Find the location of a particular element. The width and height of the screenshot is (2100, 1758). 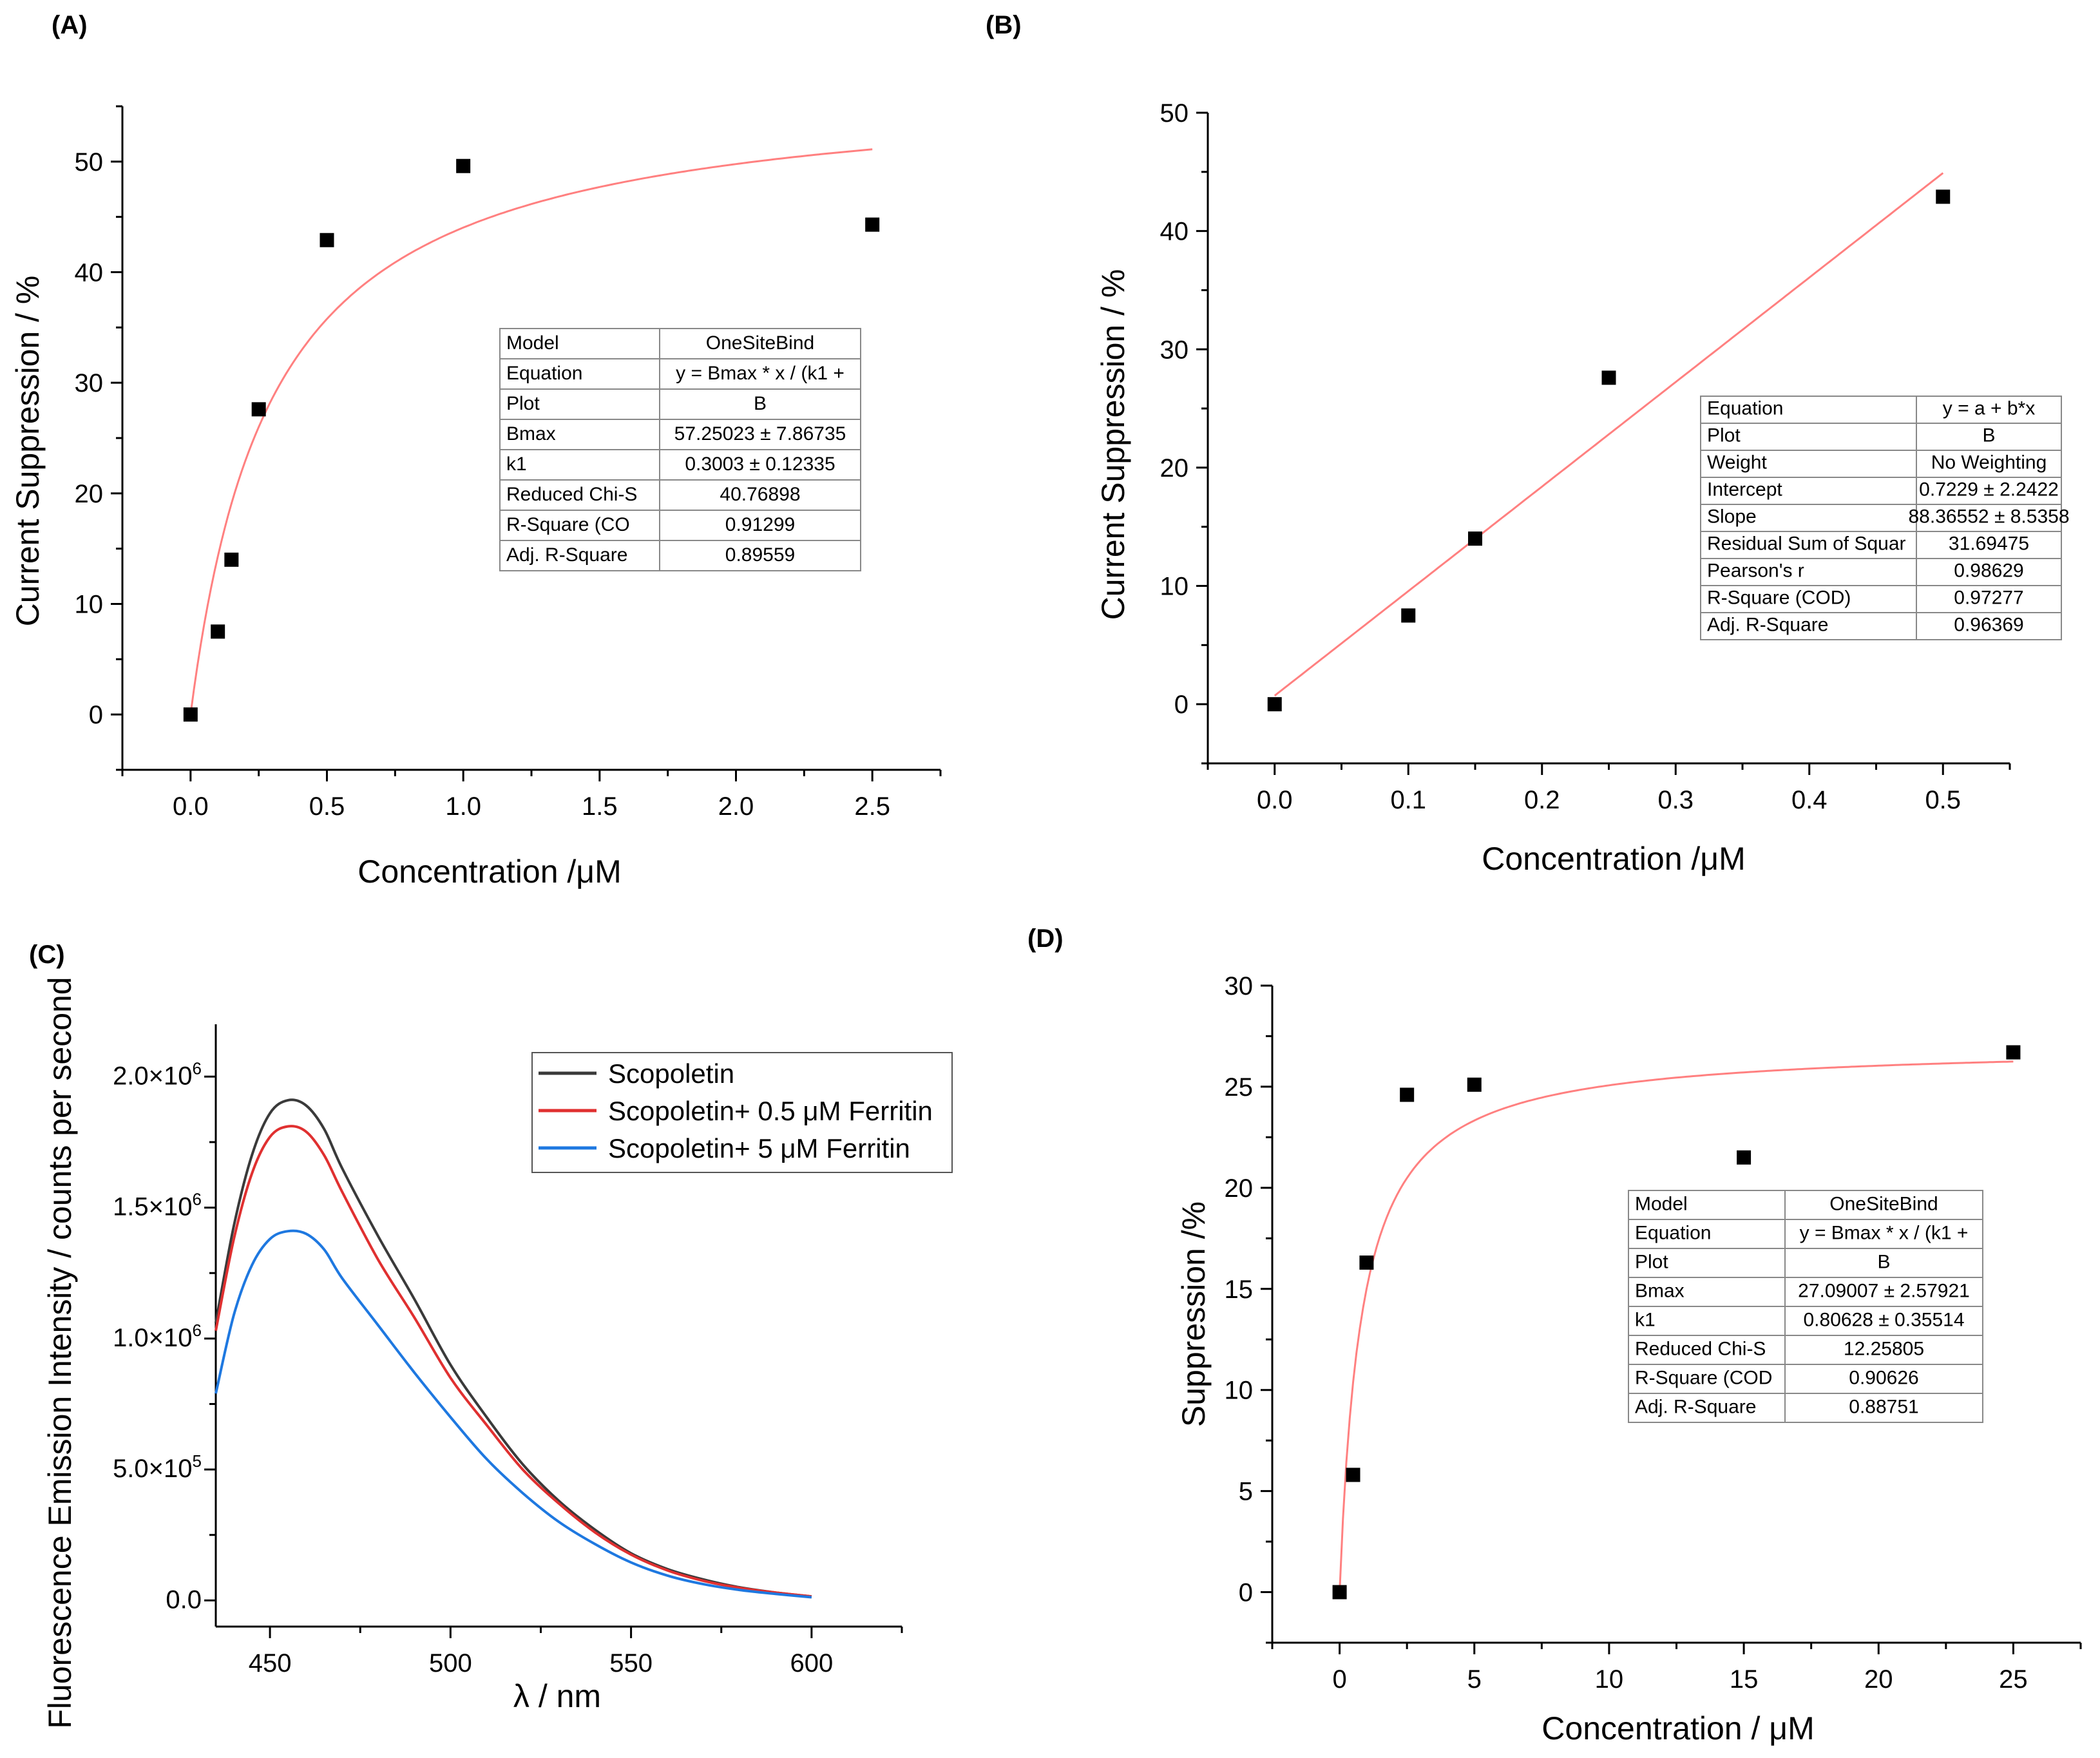

y-axis-label: Suppression /% is located at coordinates (1194, 1314).